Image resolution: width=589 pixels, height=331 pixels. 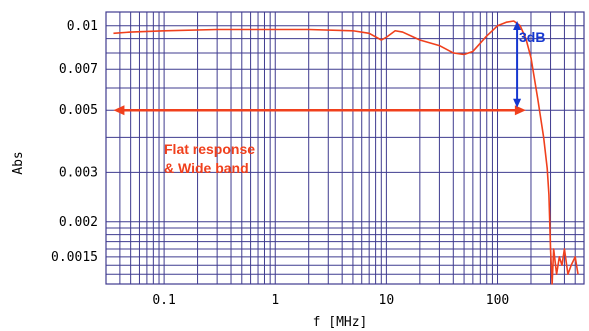 What do you see at coordinates (319, 110) in the screenshot?
I see `flat-response-arrow` at bounding box center [319, 110].